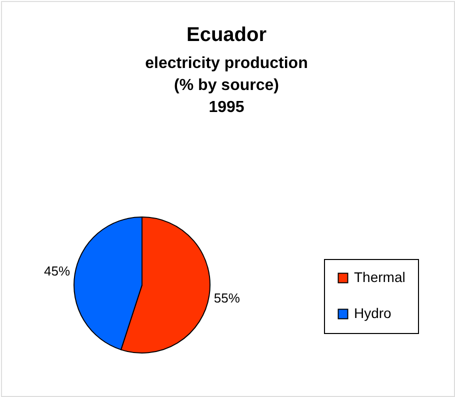 The image size is (455, 397). Describe the element at coordinates (226, 85) in the screenshot. I see `chart-subtitle: electricity production (% by source) 1995` at that location.